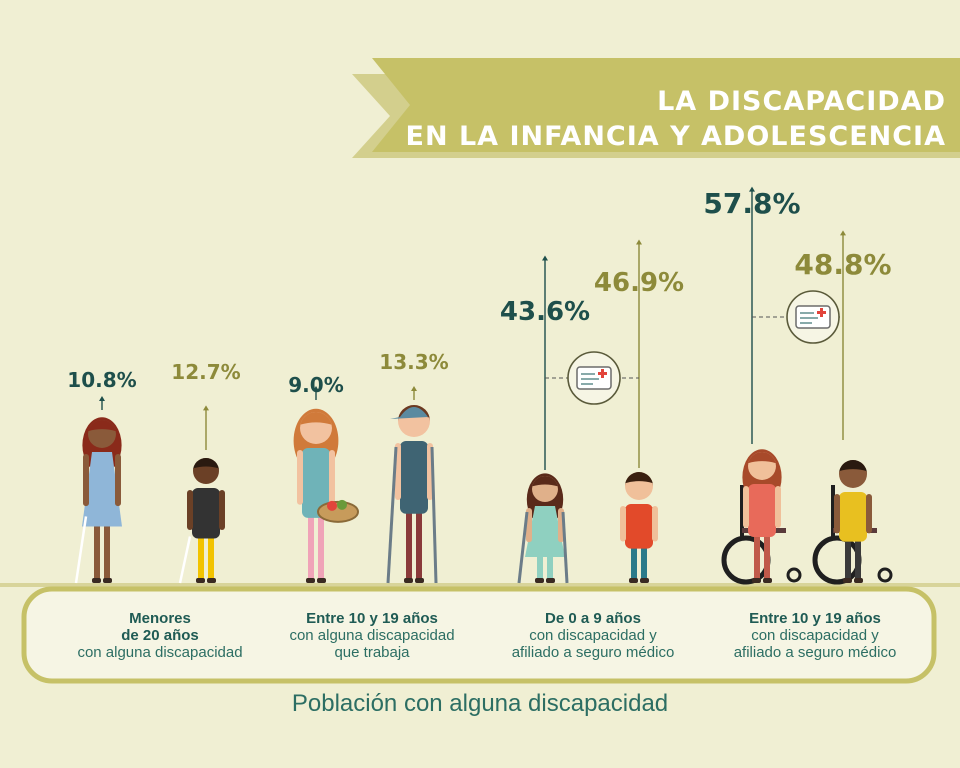 This screenshot has width=960, height=768. What do you see at coordinates (206, 372) in the screenshot?
I see `value-label-olive-0: 12.7%` at bounding box center [206, 372].